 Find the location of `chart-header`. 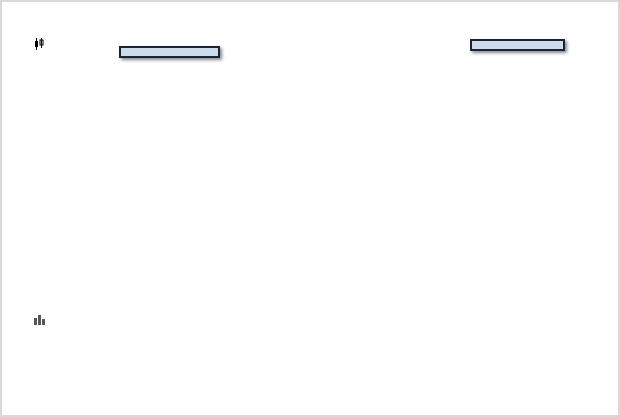

chart-header is located at coordinates (310, 20).